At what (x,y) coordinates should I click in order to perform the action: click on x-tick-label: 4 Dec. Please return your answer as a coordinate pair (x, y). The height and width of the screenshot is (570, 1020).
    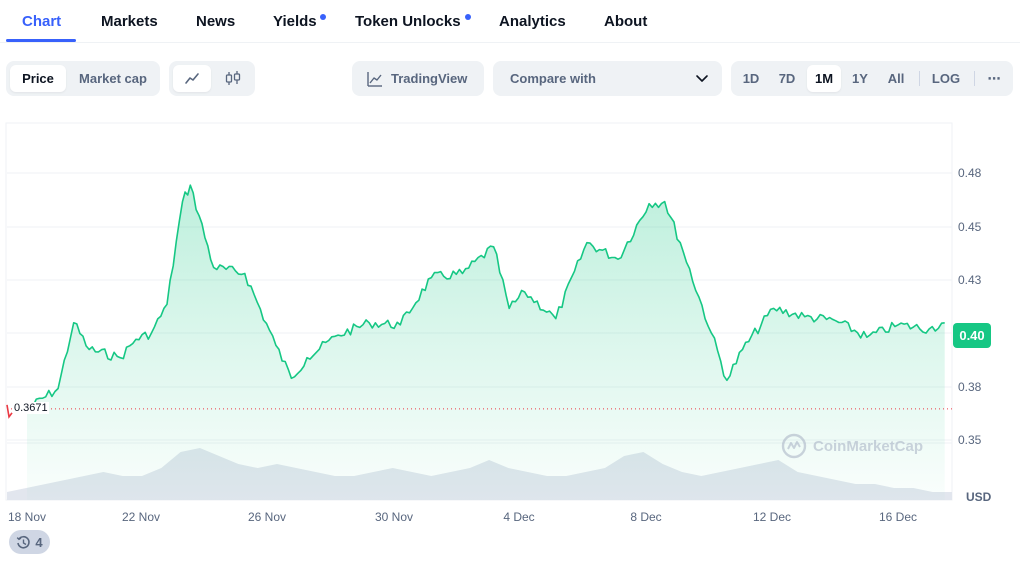
    Looking at the image, I should click on (518, 517).